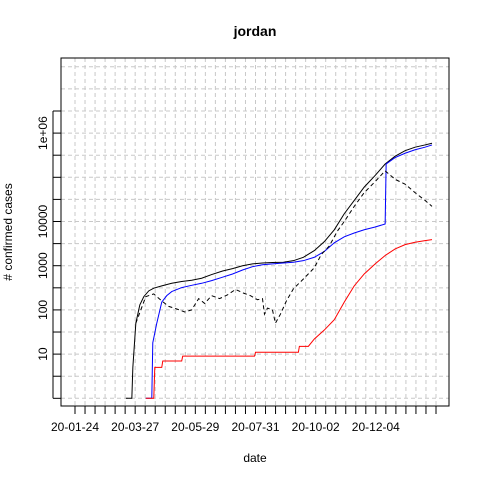 The image size is (480, 480). I want to click on y-tick-label: 1000, so click(43, 265).